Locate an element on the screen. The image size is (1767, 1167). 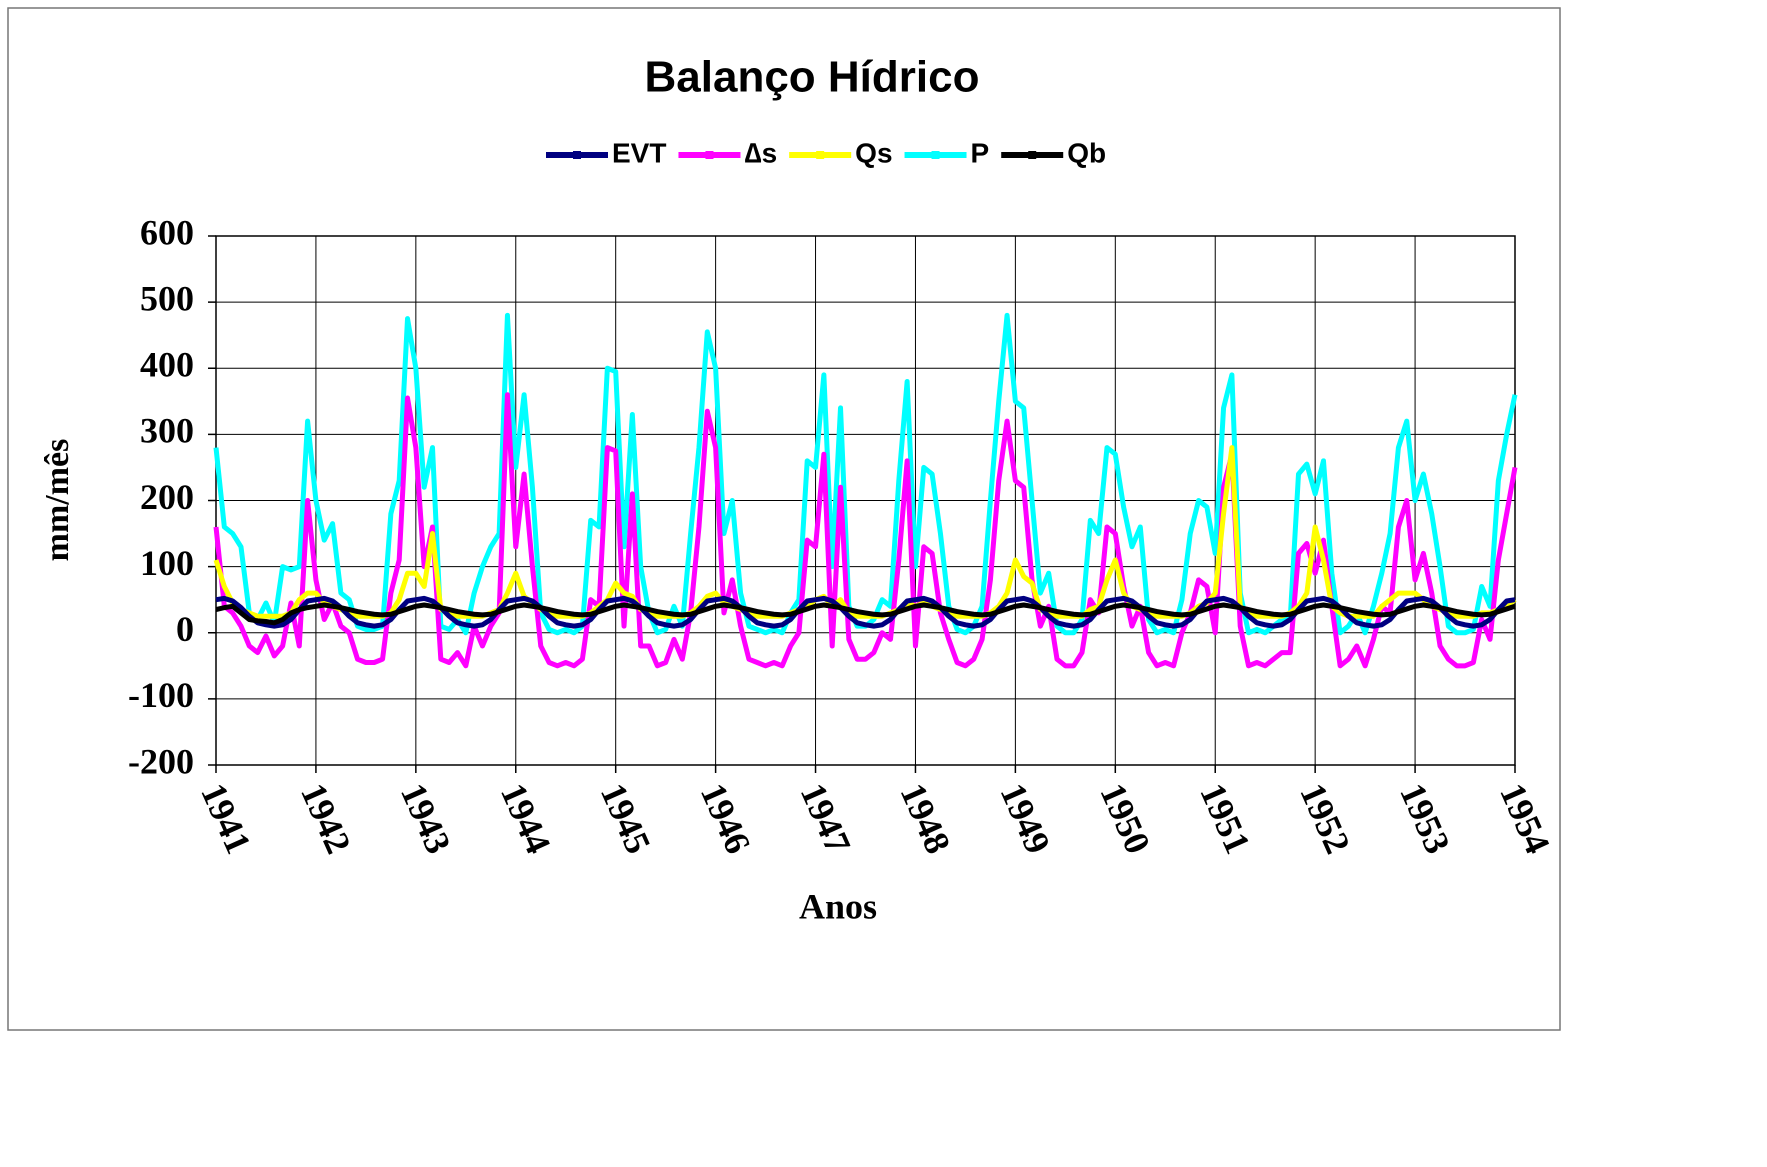
y-tick-label: 400 is located at coordinates (167, 365).